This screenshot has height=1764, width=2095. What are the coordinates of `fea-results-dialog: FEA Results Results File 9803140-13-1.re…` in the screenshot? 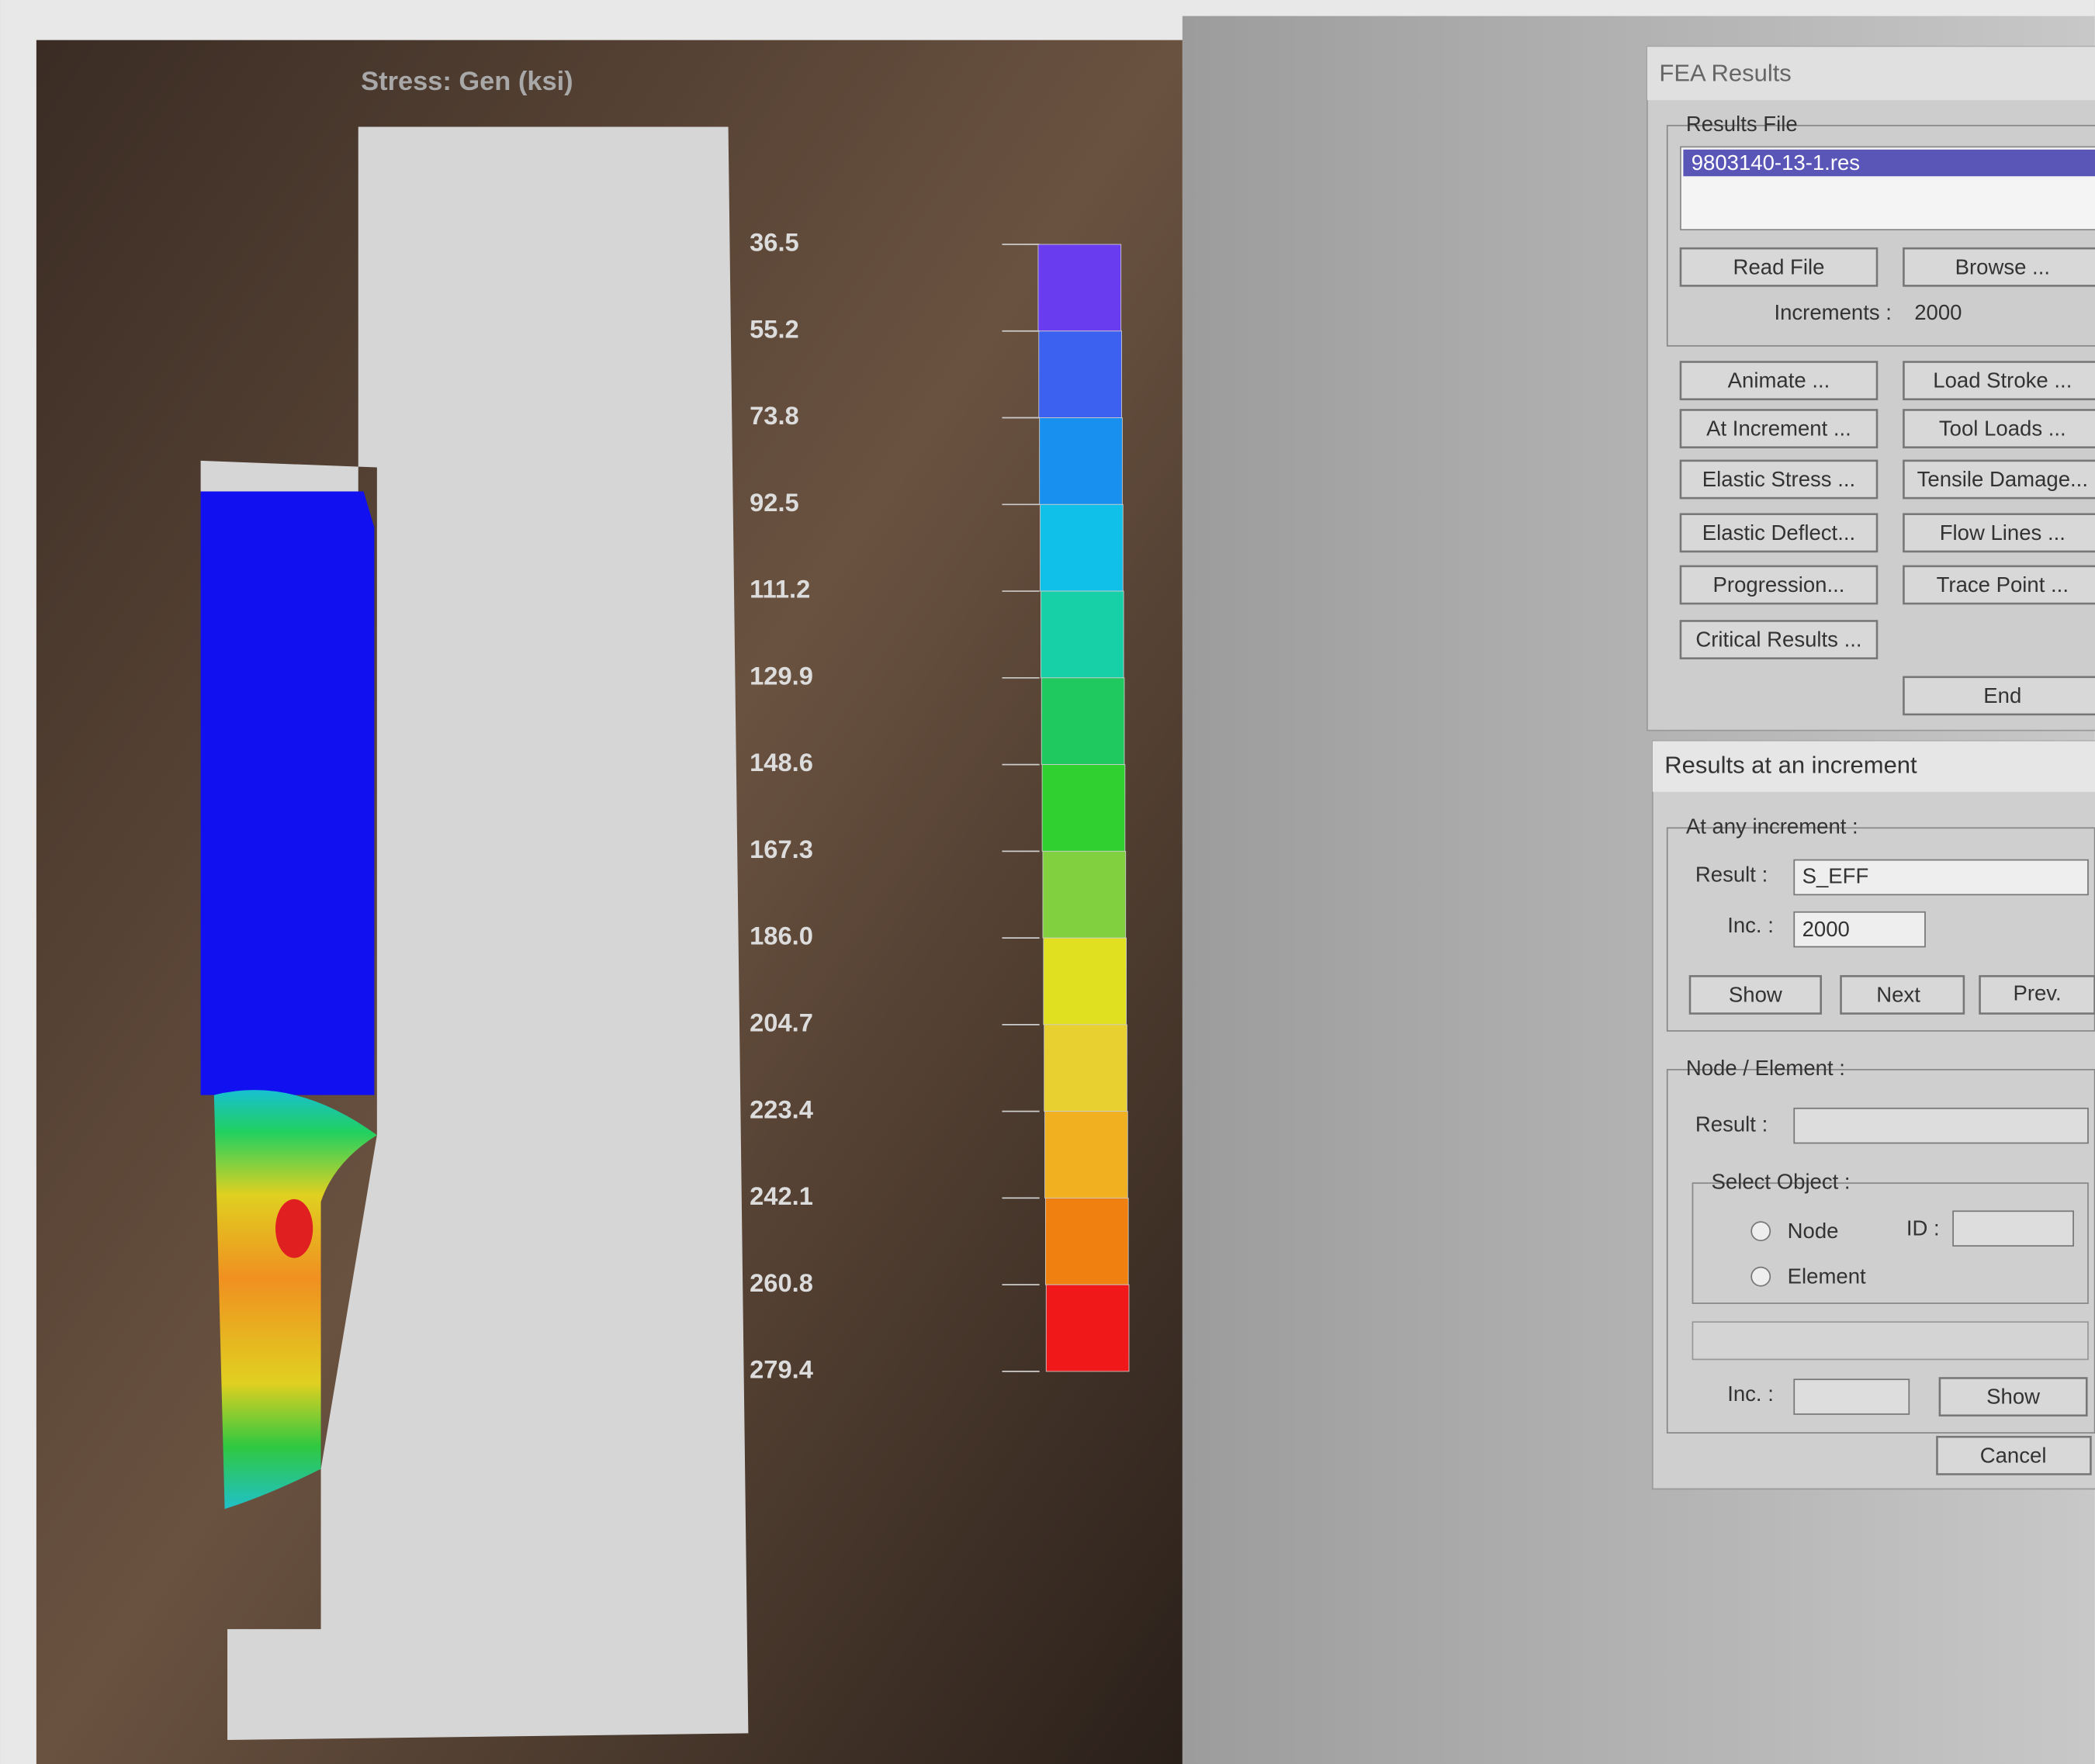 It's located at (1871, 389).